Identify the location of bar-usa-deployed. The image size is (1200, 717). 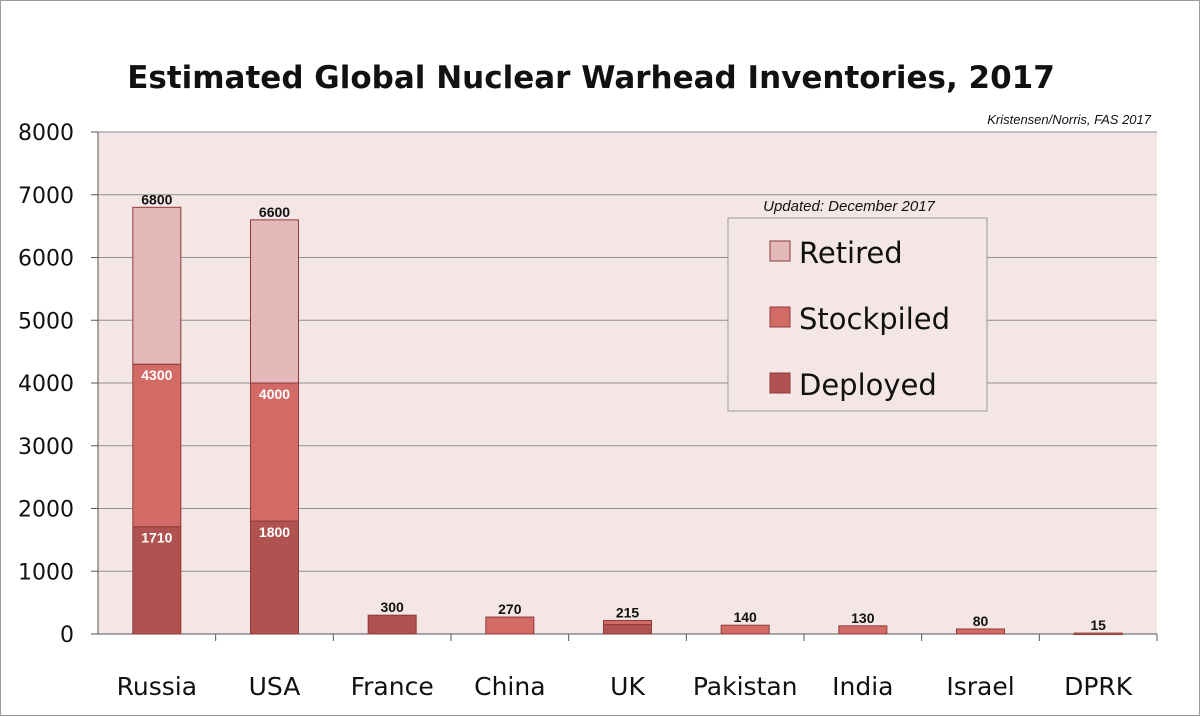
(274, 577).